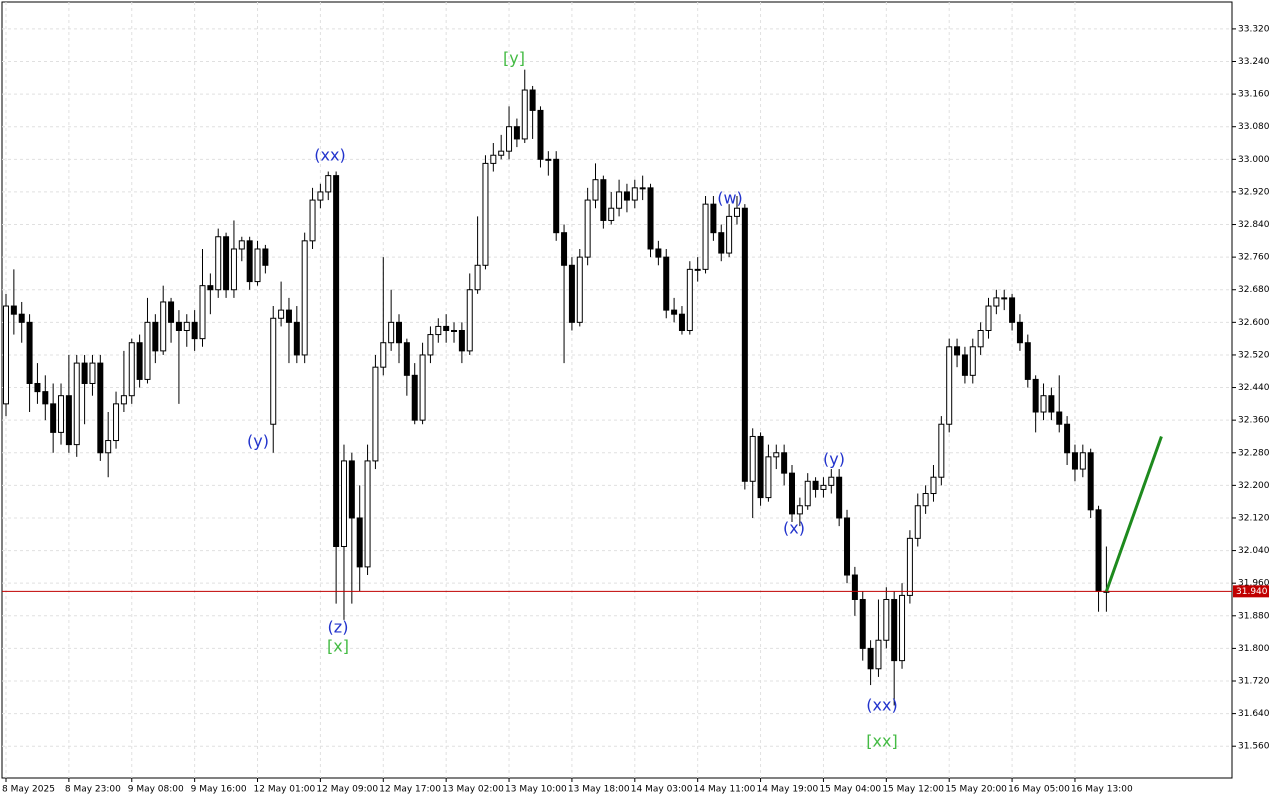  What do you see at coordinates (1254, 95) in the screenshot?
I see `y-tick-label: 33.160` at bounding box center [1254, 95].